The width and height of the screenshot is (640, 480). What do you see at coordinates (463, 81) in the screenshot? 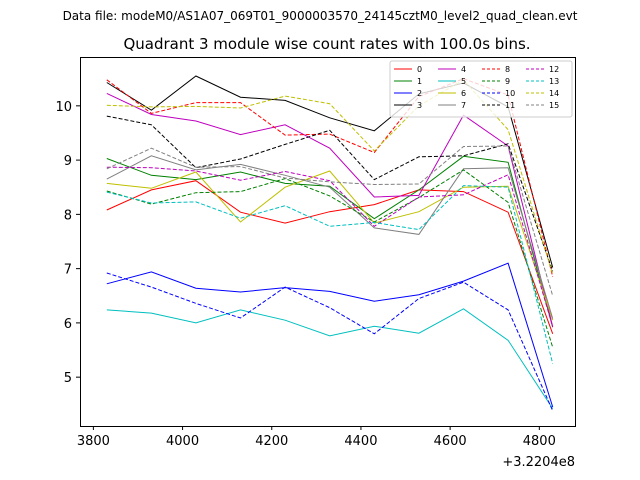
I see `legend-label-5: 5` at bounding box center [463, 81].